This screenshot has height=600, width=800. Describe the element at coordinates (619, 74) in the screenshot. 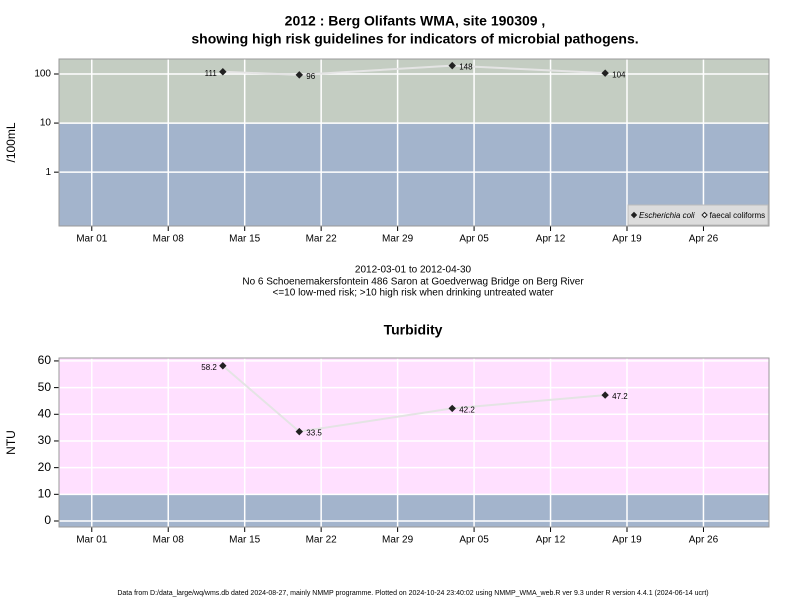

I see `data-label: 104` at that location.